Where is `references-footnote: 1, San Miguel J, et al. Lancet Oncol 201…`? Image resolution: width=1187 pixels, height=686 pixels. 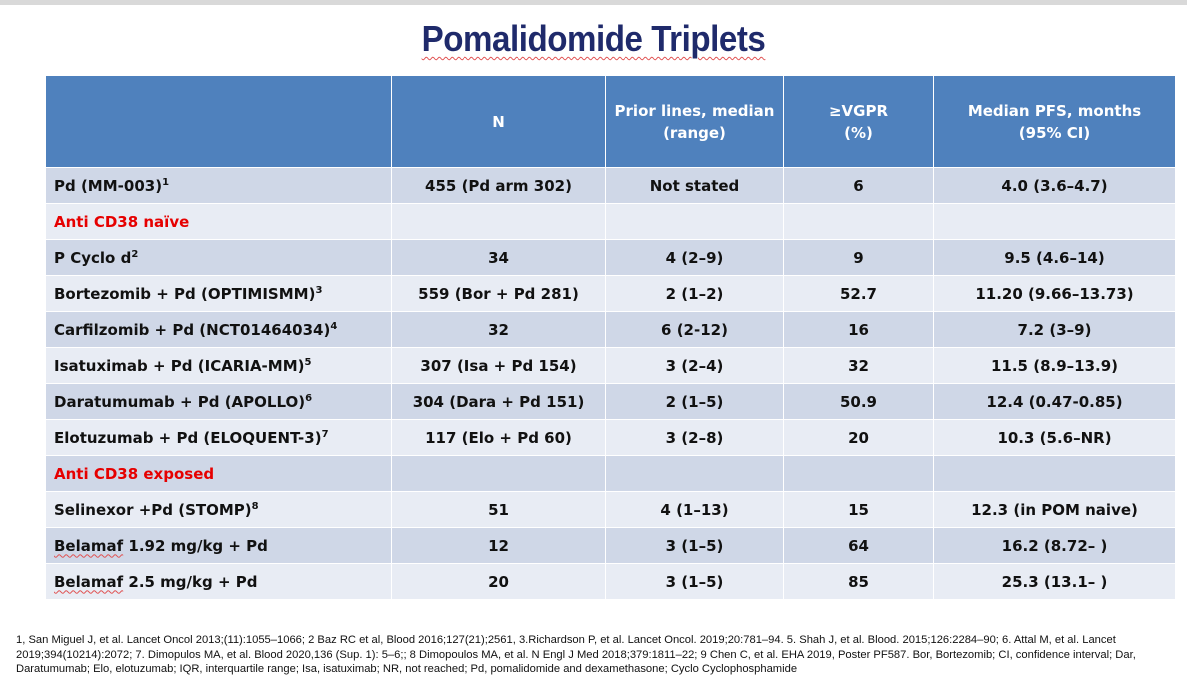
references-footnote: 1, San Miguel J, et al. Lancet Oncol 201… is located at coordinates (576, 654).